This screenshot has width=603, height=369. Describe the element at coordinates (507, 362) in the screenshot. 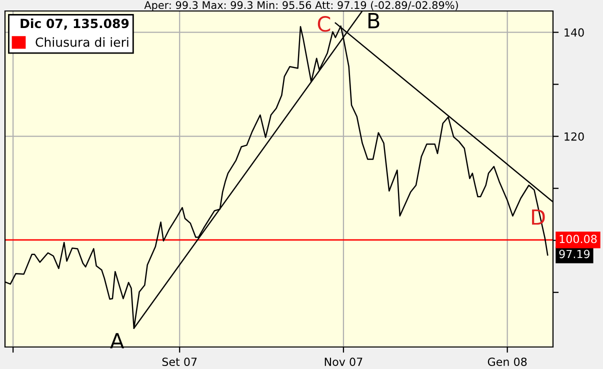

I see `x-tick-label: Gen 08` at that location.